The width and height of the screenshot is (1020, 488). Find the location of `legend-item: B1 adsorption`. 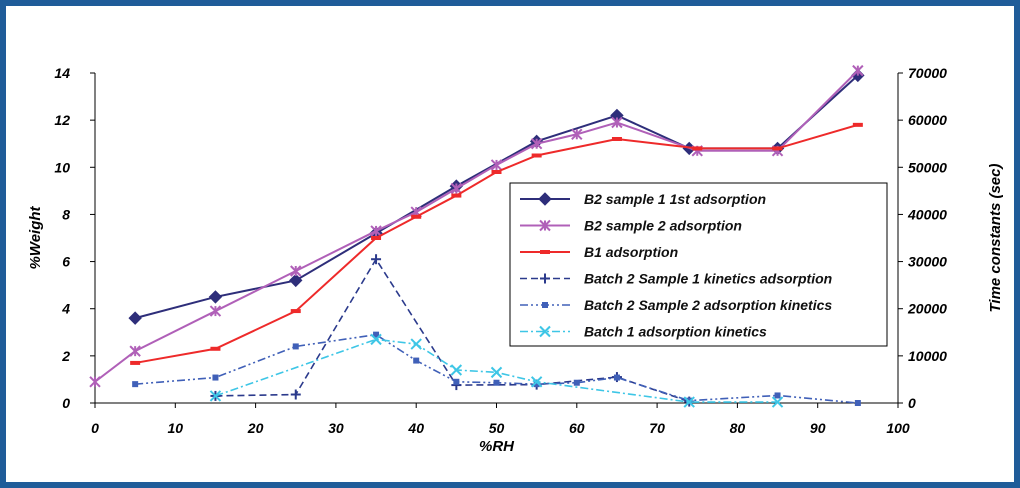

legend-item: B1 adsorption is located at coordinates (599, 252).